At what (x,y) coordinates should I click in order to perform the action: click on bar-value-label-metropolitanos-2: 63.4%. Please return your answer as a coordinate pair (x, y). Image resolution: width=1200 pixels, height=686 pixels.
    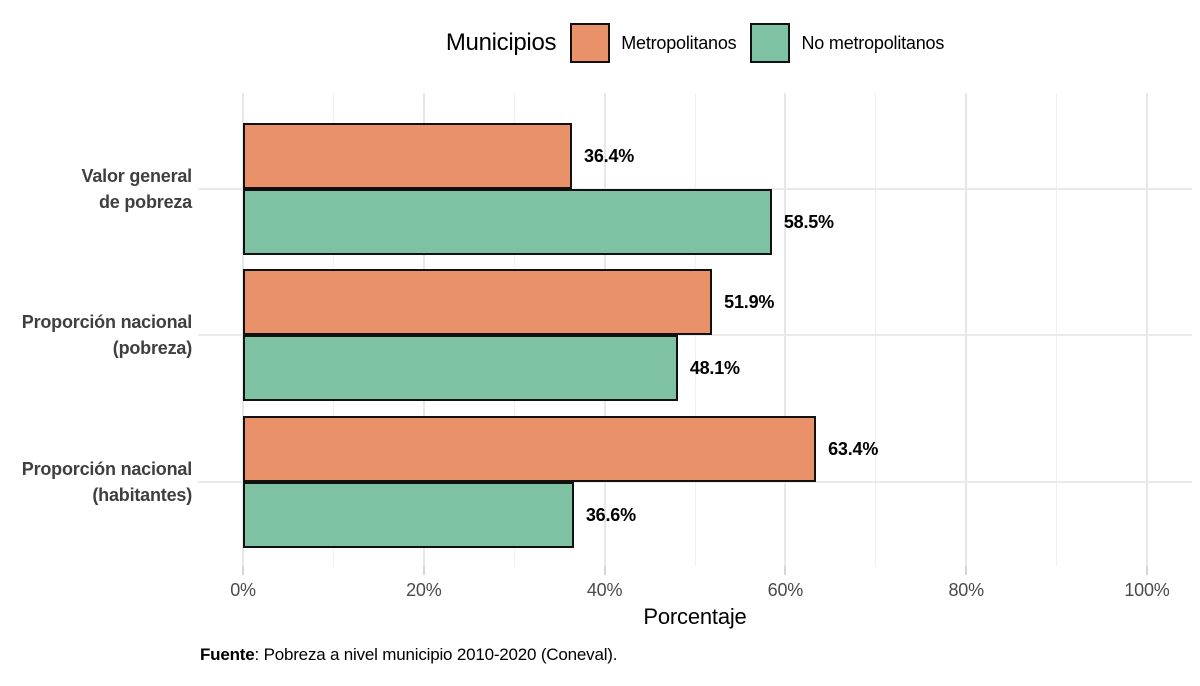
    Looking at the image, I should click on (853, 448).